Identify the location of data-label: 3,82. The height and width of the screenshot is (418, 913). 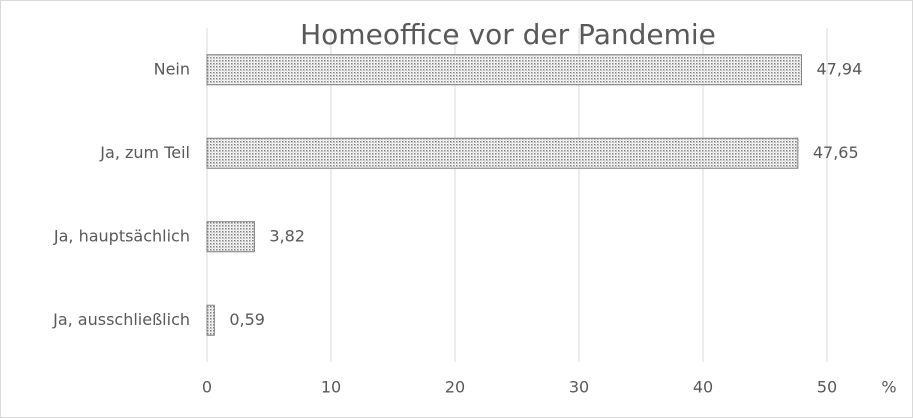
(287, 235).